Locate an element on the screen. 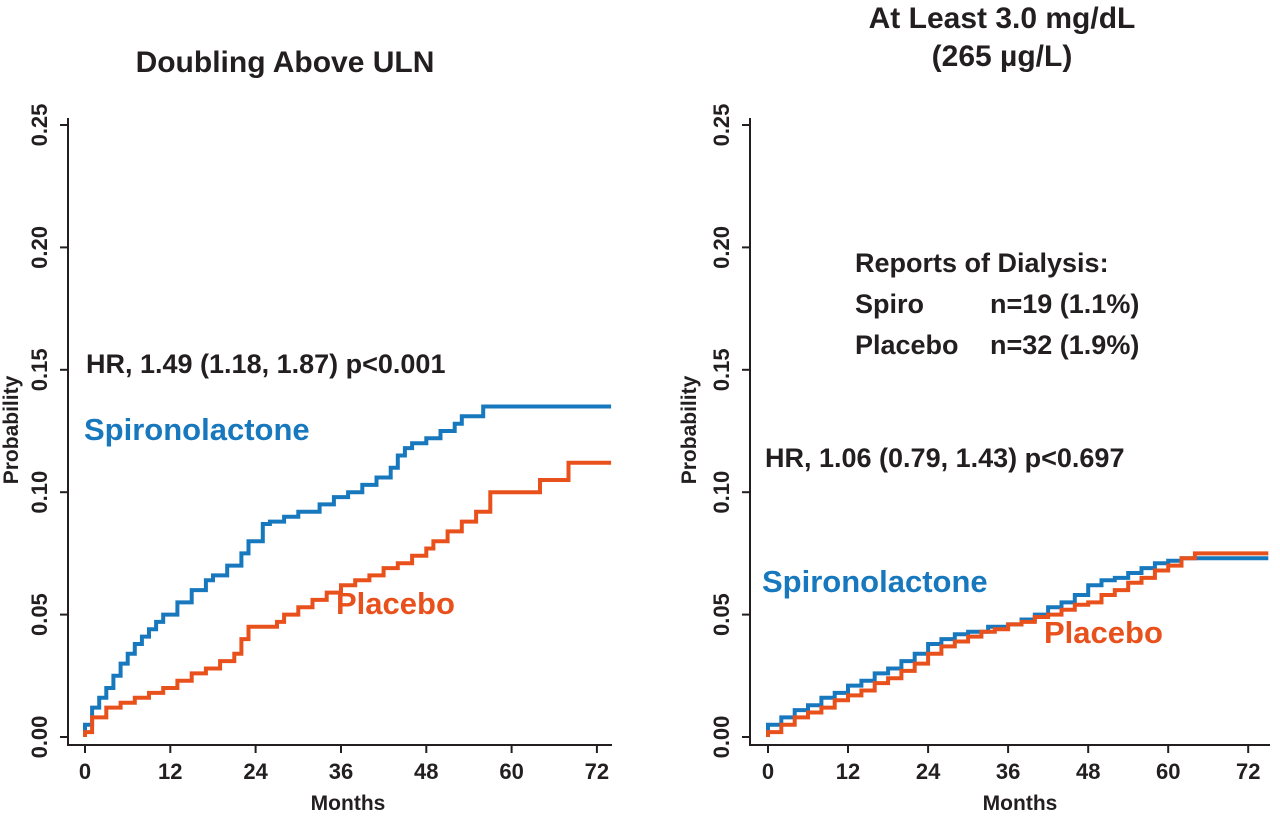  series-label-spironolactone: Spironolactone is located at coordinates (197, 429).